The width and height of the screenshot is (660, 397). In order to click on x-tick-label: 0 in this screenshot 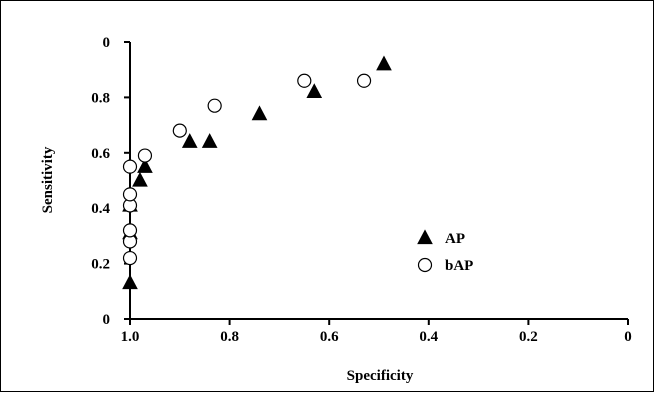, I will do `click(628, 337)`.